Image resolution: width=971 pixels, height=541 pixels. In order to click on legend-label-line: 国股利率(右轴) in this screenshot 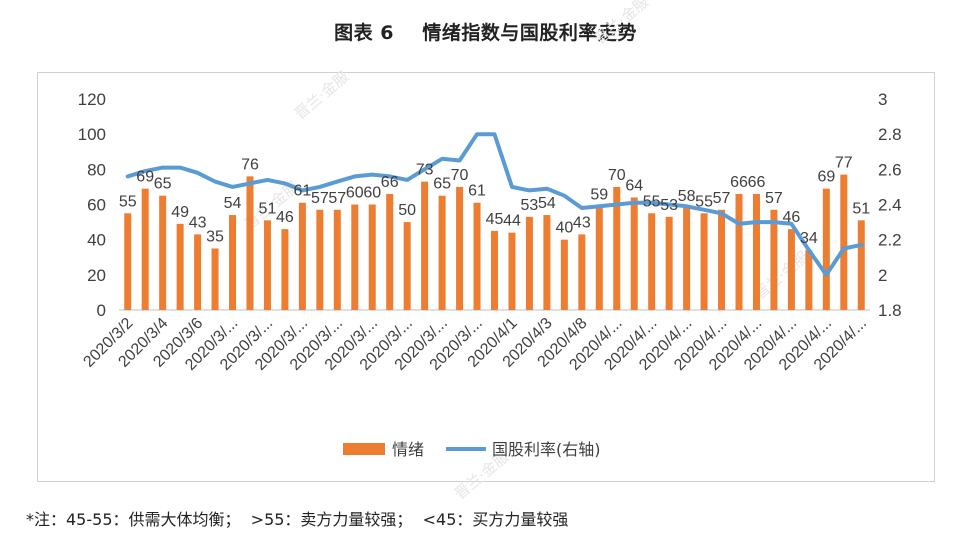, I will do `click(546, 449)`.